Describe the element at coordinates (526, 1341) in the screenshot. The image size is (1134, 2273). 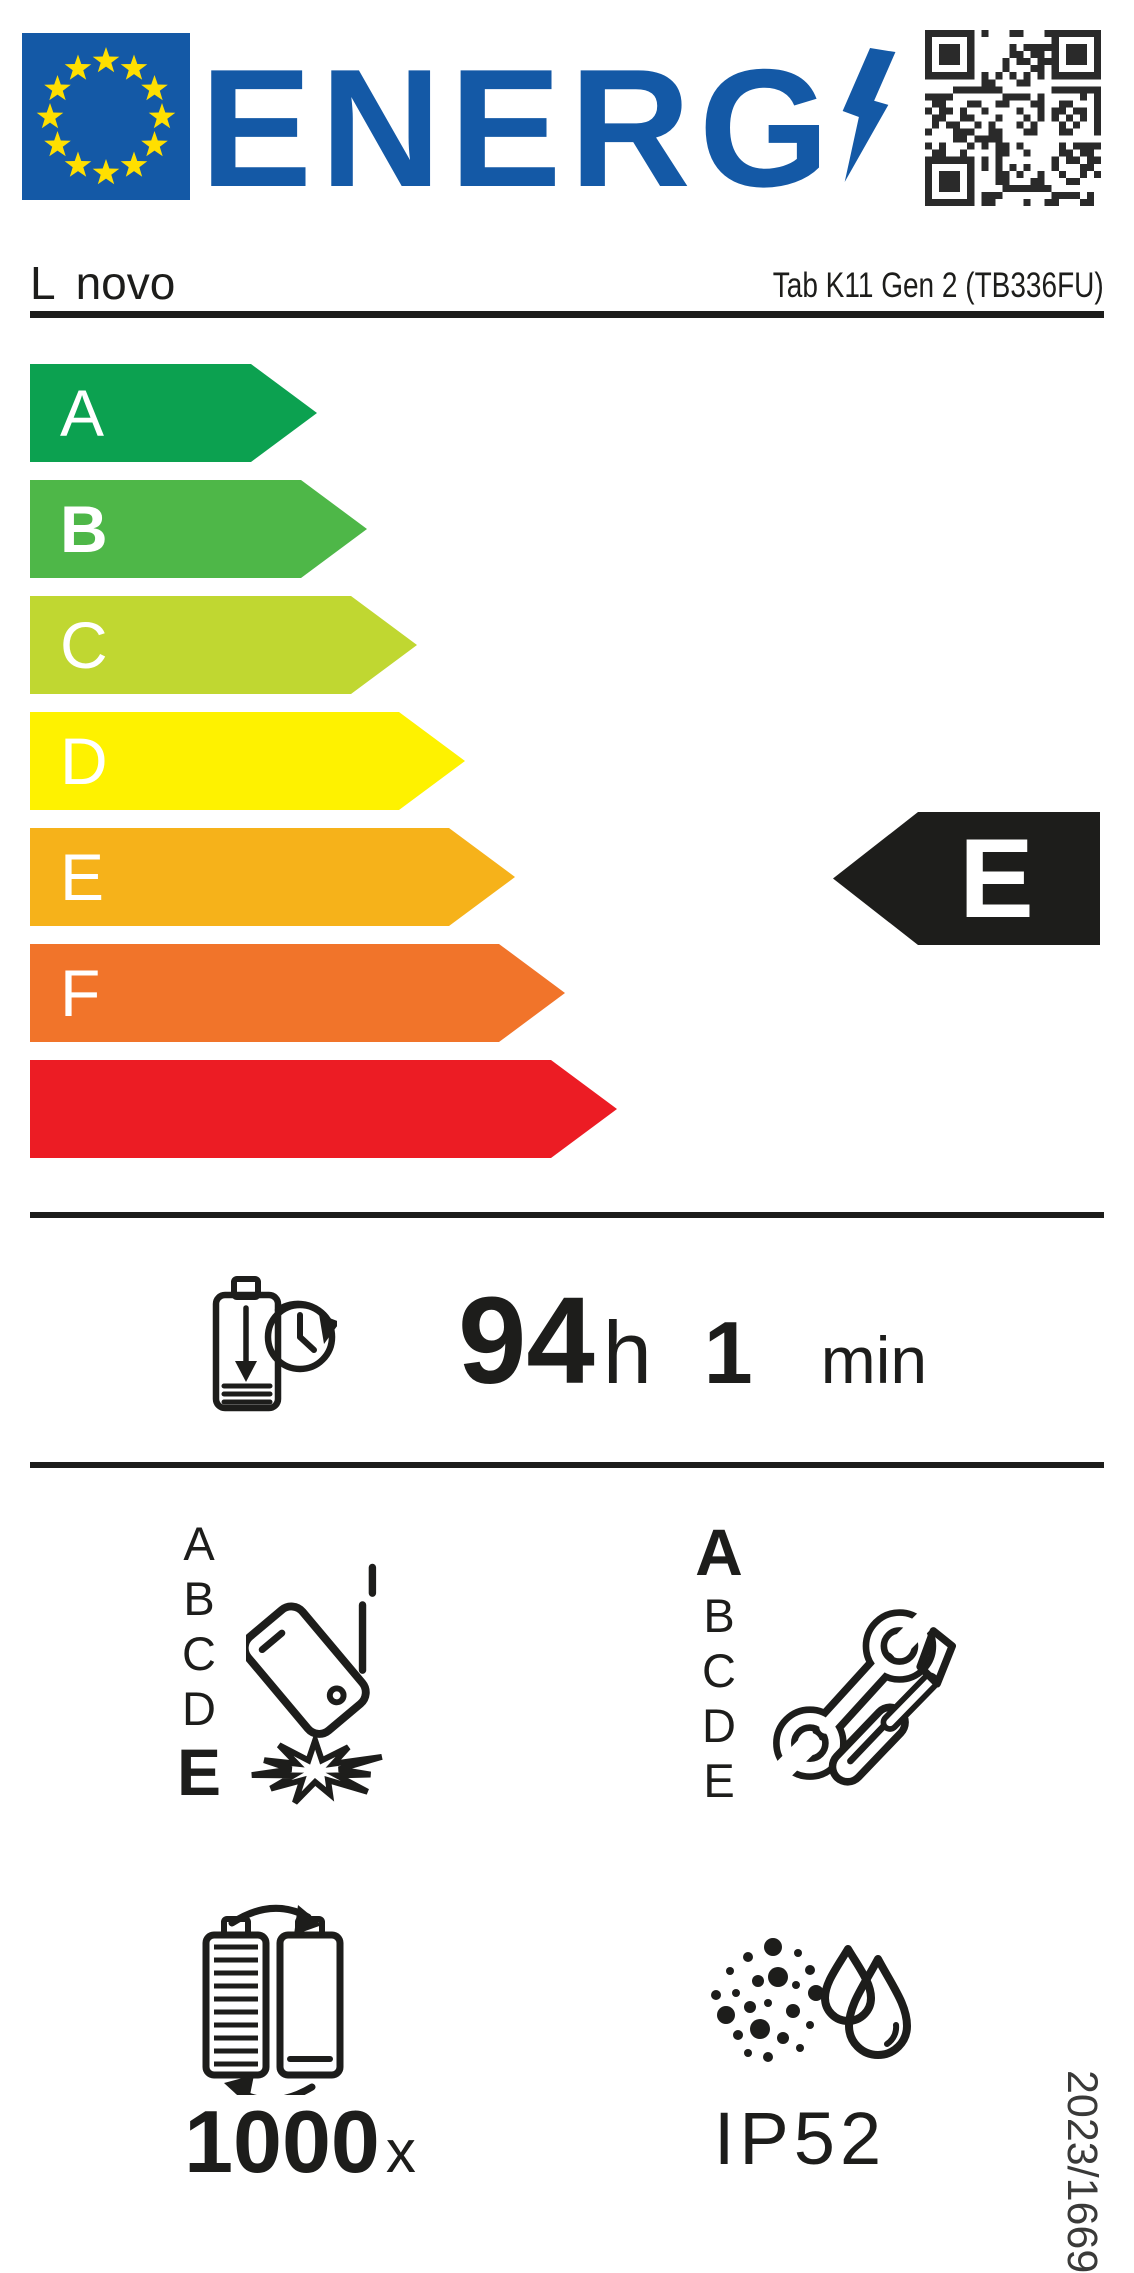
I see `endurance-hours: 94` at that location.